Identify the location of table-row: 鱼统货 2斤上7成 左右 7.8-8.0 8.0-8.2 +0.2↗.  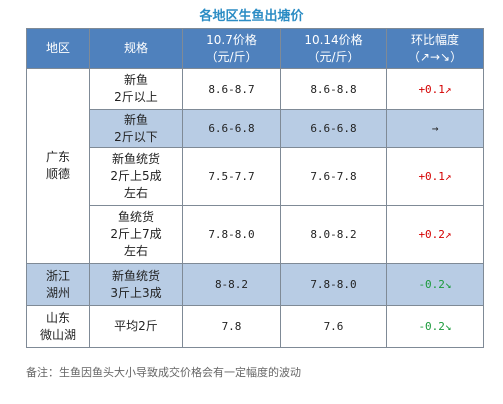
(255, 234).